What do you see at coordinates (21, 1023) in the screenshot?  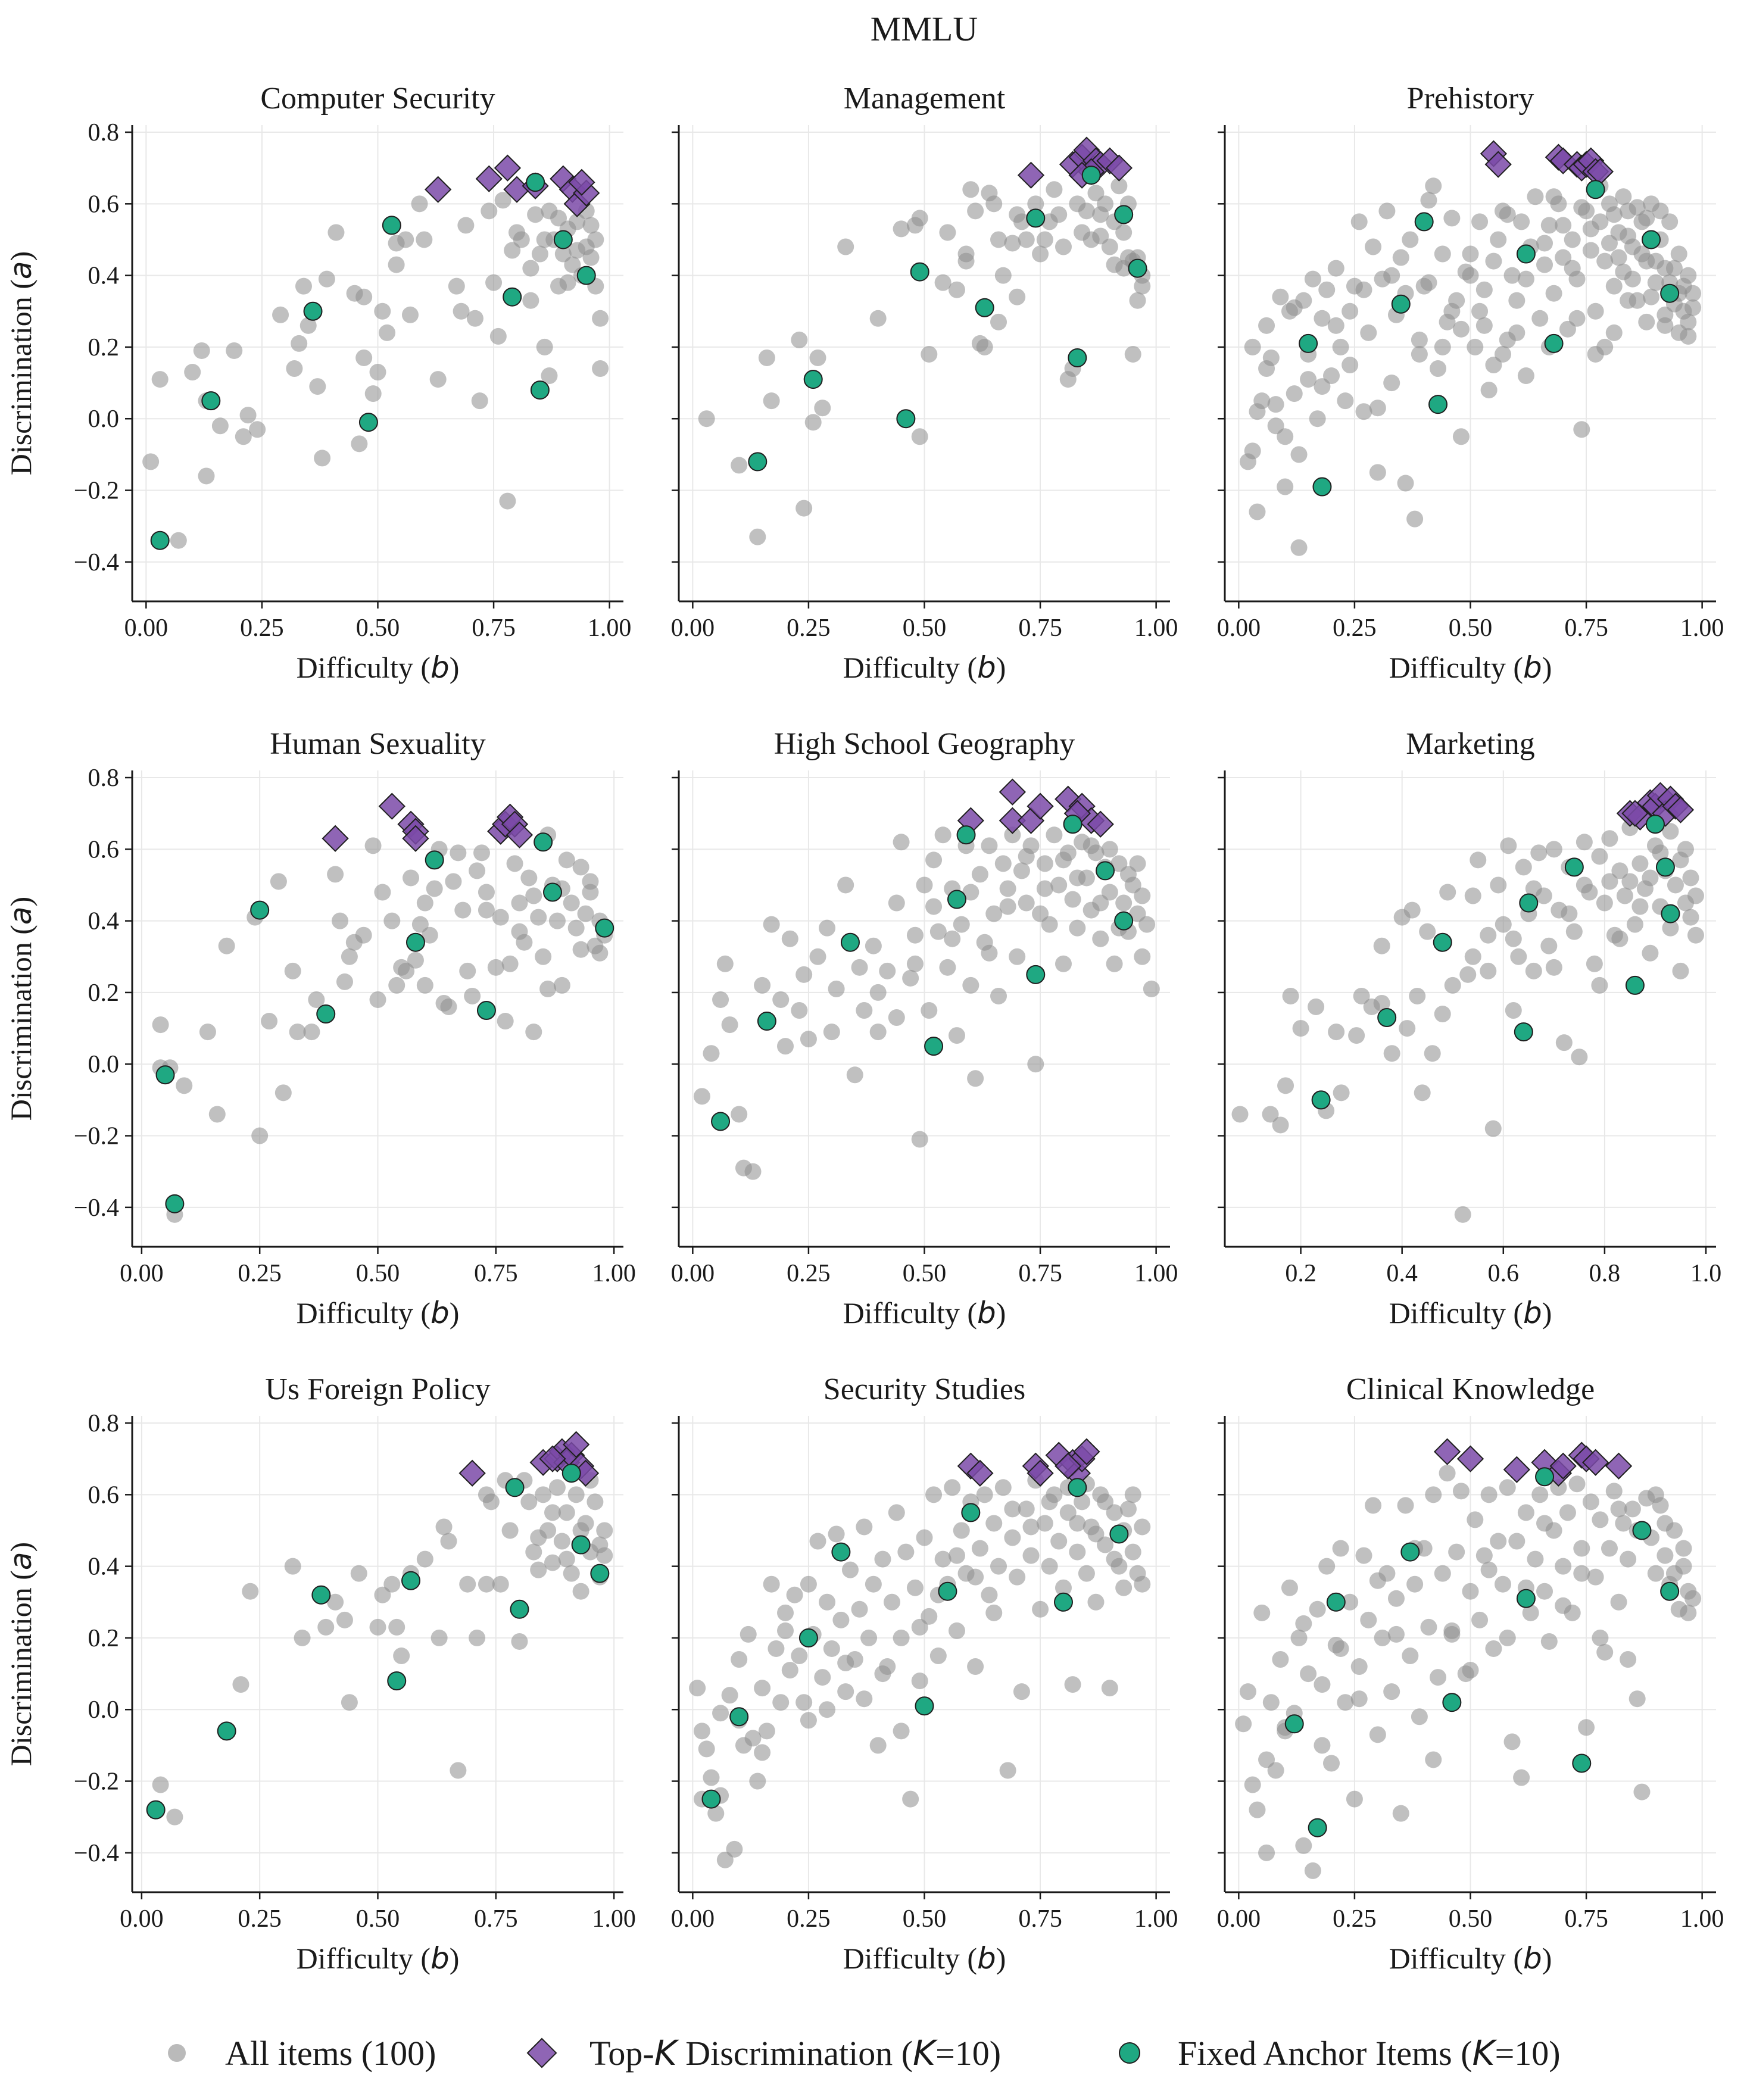 I see `y-axis-label-text: Discrimination (` at bounding box center [21, 1023].